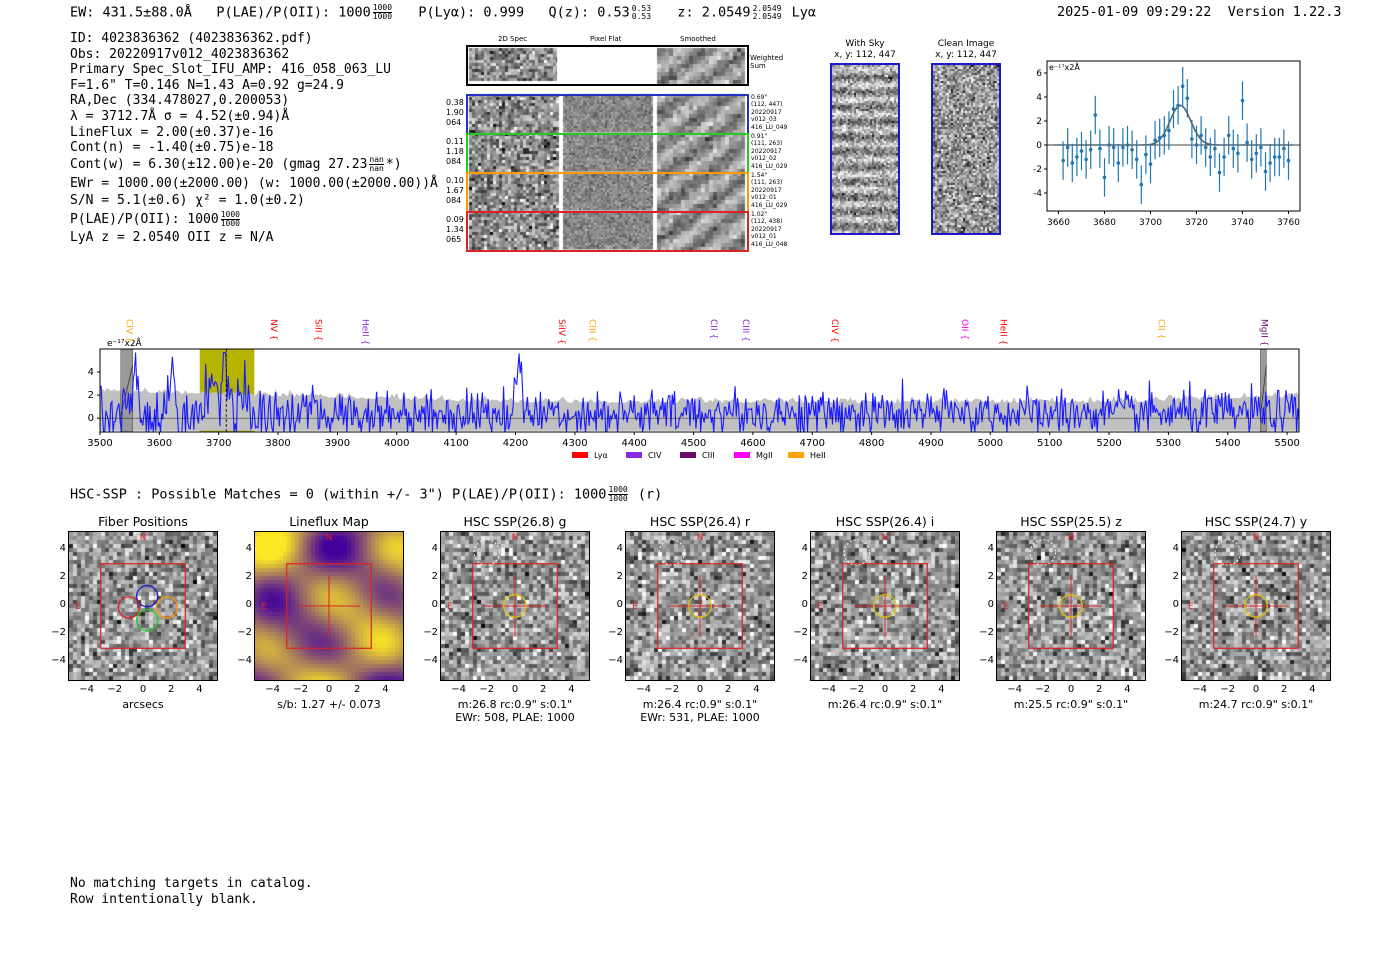  I want to click on fit-xtick-label: 3700, so click(1150, 223).